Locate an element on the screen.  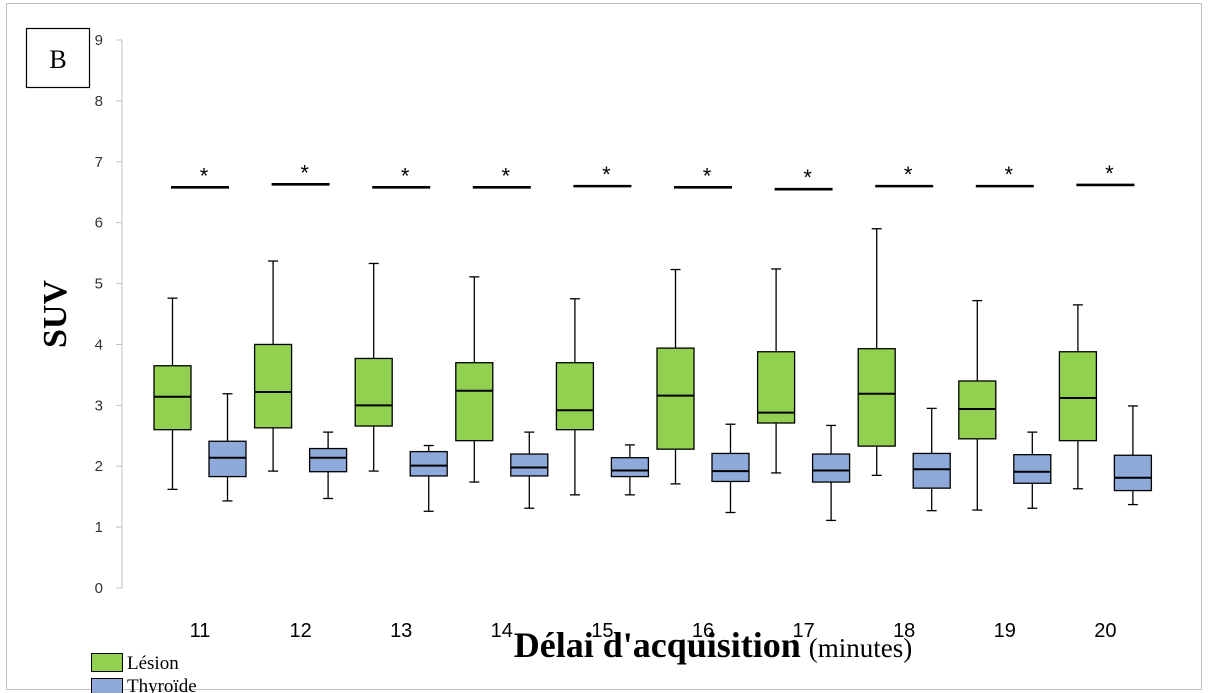
x-category-label: 12 is located at coordinates (300, 631).